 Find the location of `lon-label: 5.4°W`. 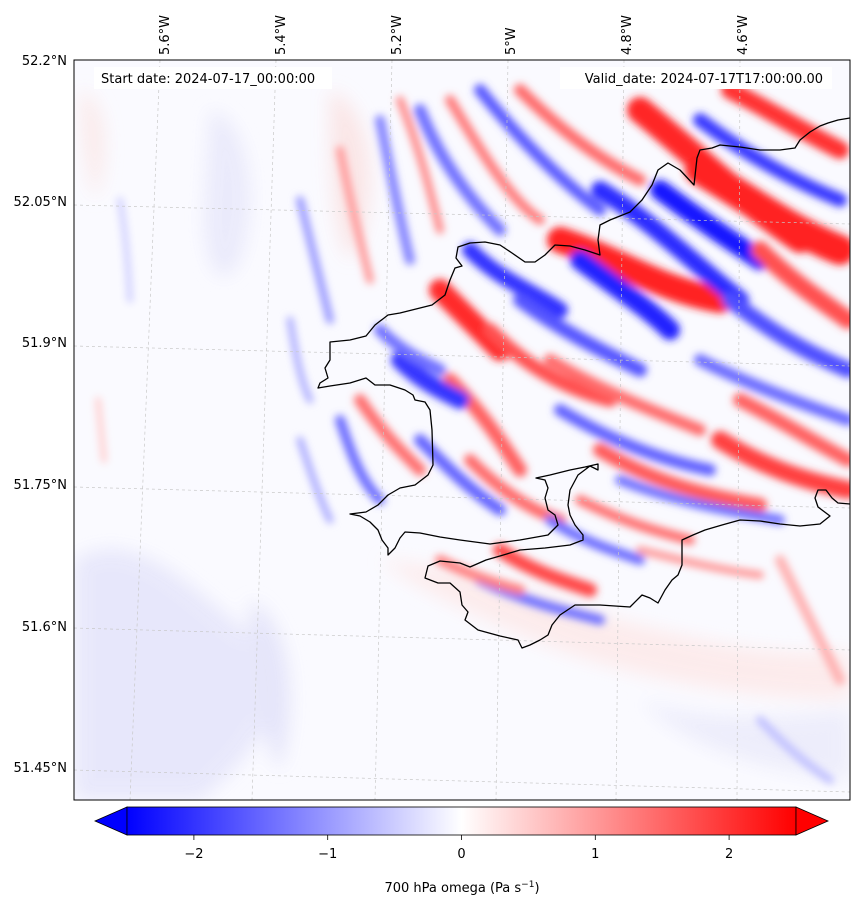

lon-label: 5.4°W is located at coordinates (281, 35).